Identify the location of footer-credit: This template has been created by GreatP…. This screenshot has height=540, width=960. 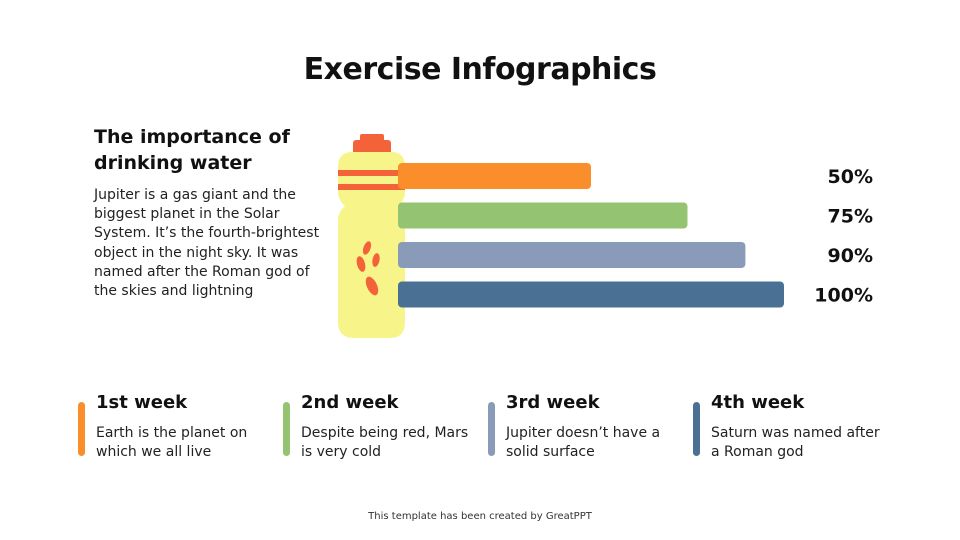
(480, 516).